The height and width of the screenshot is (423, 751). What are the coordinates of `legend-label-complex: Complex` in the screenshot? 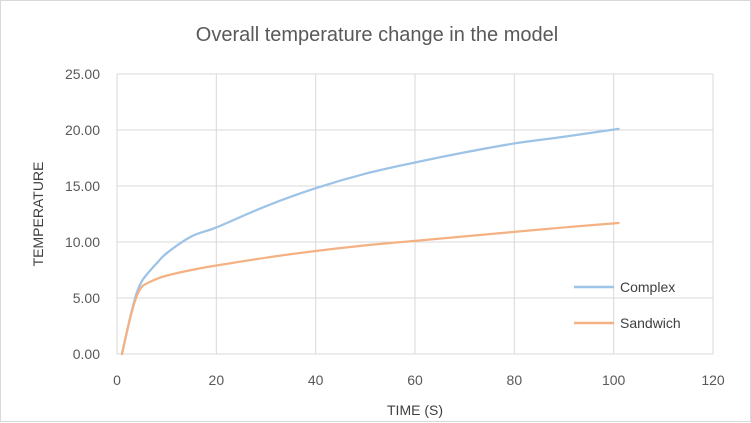 It's located at (647, 287).